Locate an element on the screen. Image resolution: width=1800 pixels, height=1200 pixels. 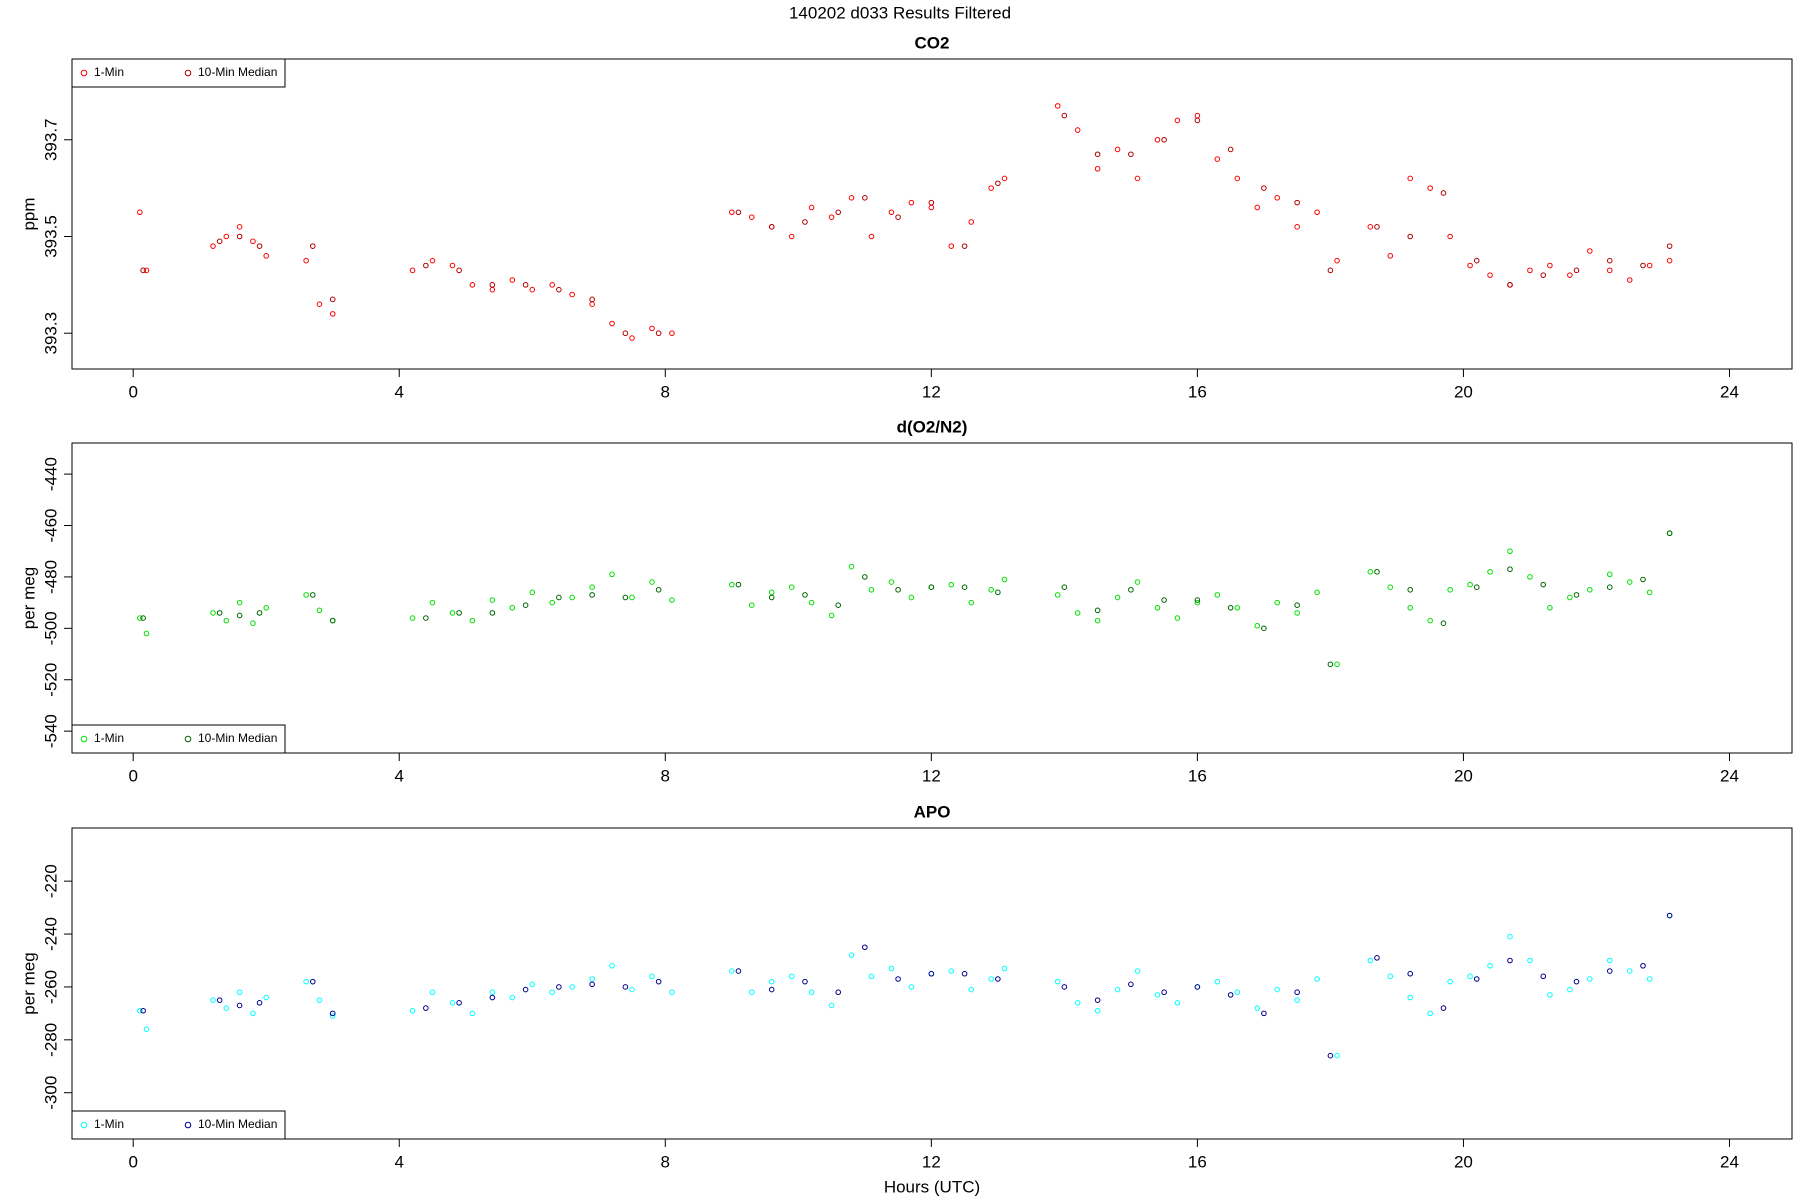
y-tick-label: -440 is located at coordinates (50, 474).